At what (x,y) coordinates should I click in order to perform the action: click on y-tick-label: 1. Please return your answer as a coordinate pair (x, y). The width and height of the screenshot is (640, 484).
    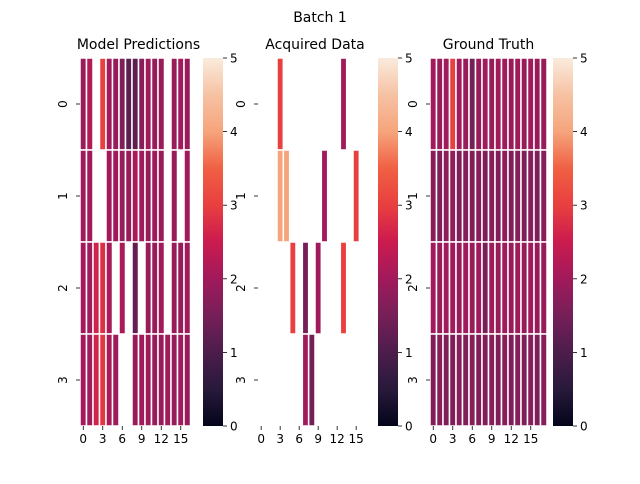
    Looking at the image, I should click on (241, 196).